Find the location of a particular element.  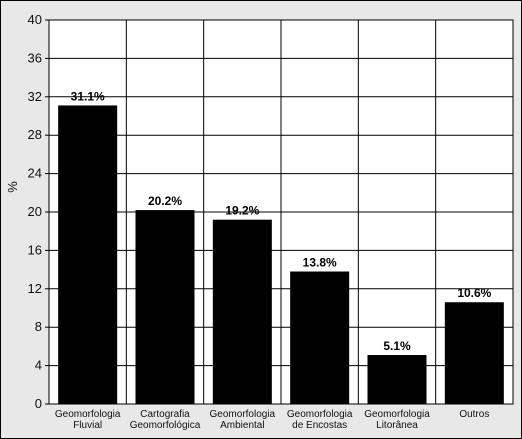

x-tick-label: Cartografia Geomorfológica is located at coordinates (165, 420).